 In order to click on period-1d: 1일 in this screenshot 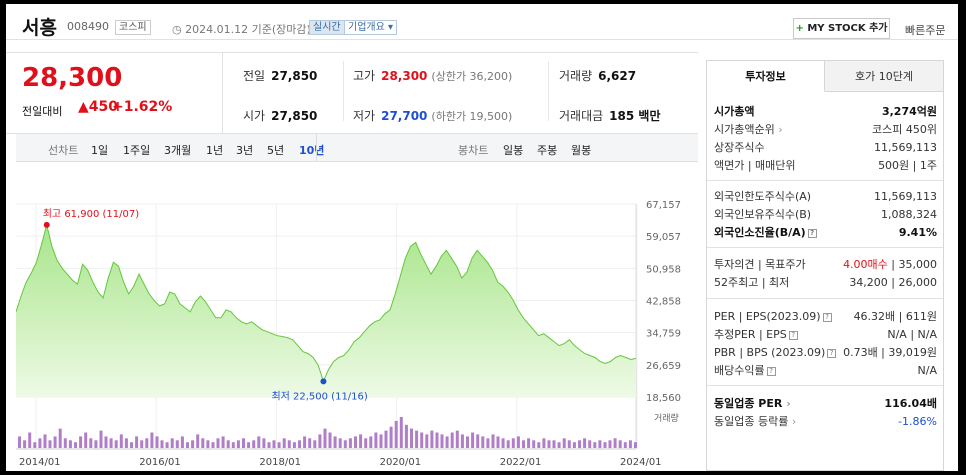, I will do `click(100, 150)`.